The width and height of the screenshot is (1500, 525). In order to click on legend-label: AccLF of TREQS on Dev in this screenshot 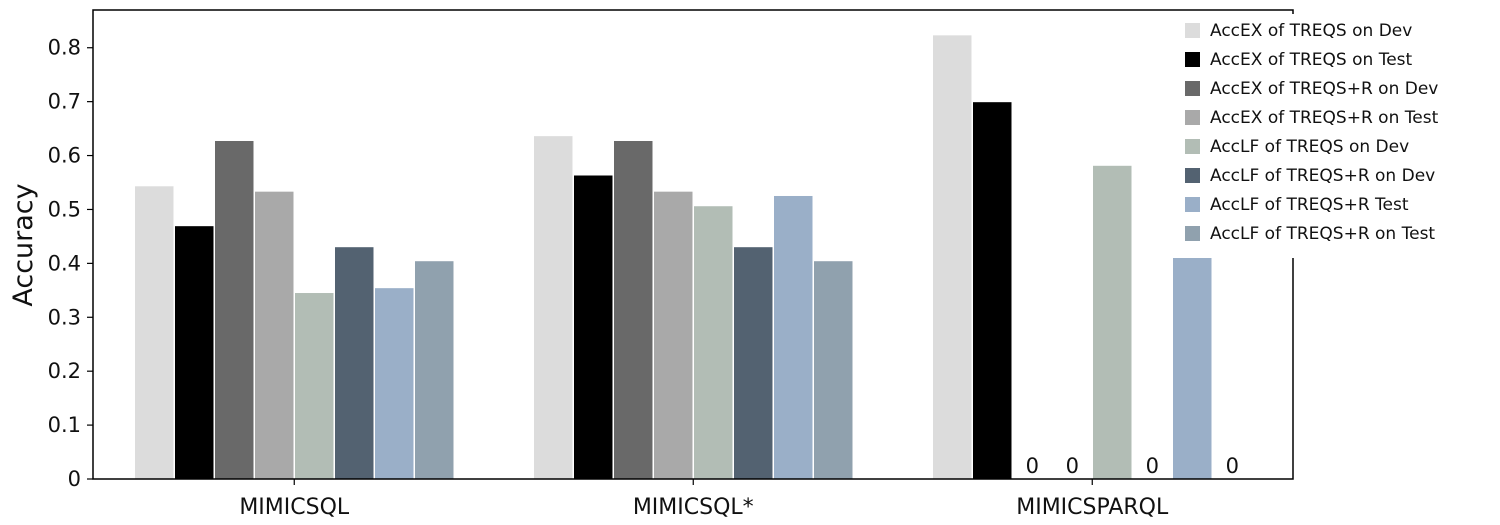, I will do `click(1309, 147)`.